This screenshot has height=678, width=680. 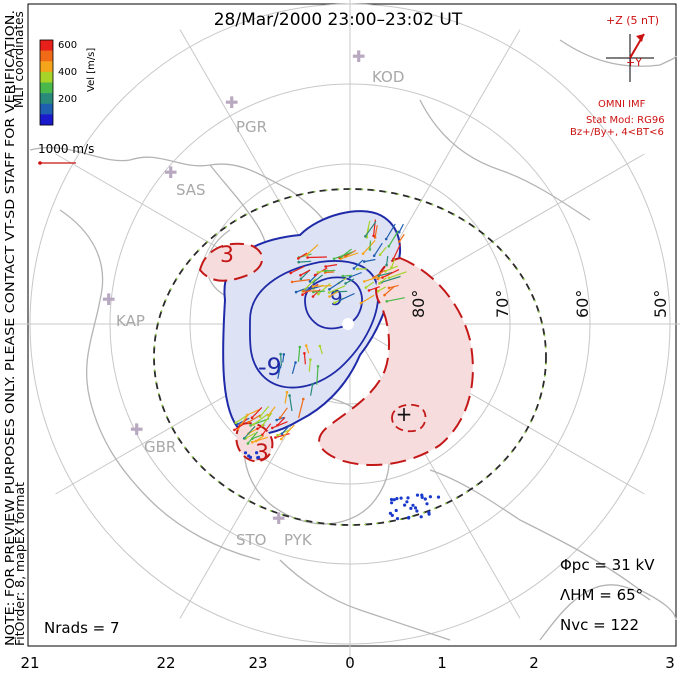 What do you see at coordinates (502, 304) in the screenshot?
I see `latitude-label-70: 70°` at bounding box center [502, 304].